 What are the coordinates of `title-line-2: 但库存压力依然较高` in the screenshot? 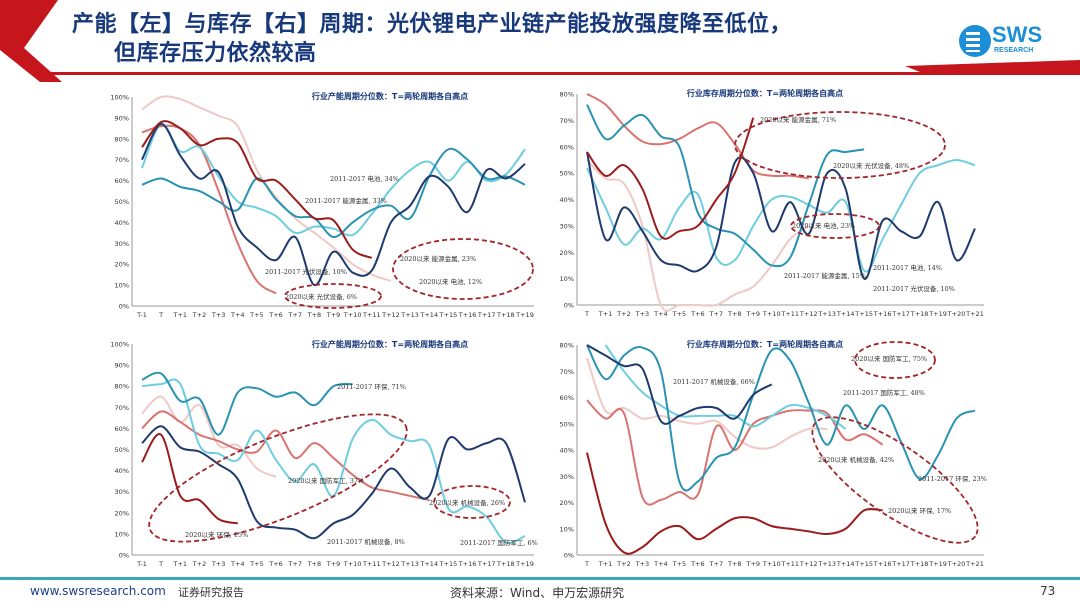 It's located at (215, 53).